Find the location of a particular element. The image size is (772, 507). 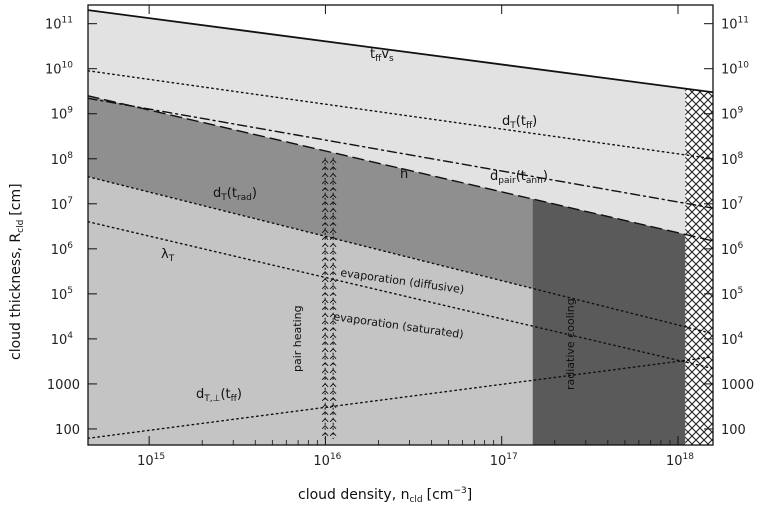

region-hatched is located at coordinates (699, 266).